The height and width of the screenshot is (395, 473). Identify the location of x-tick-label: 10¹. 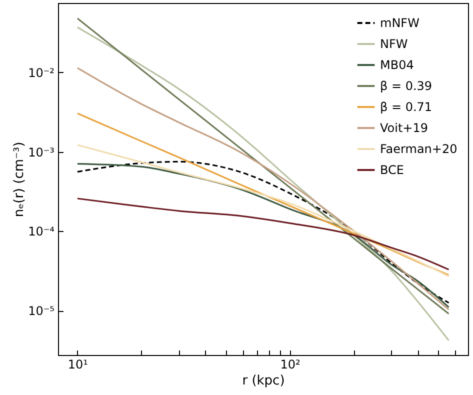
(78, 365).